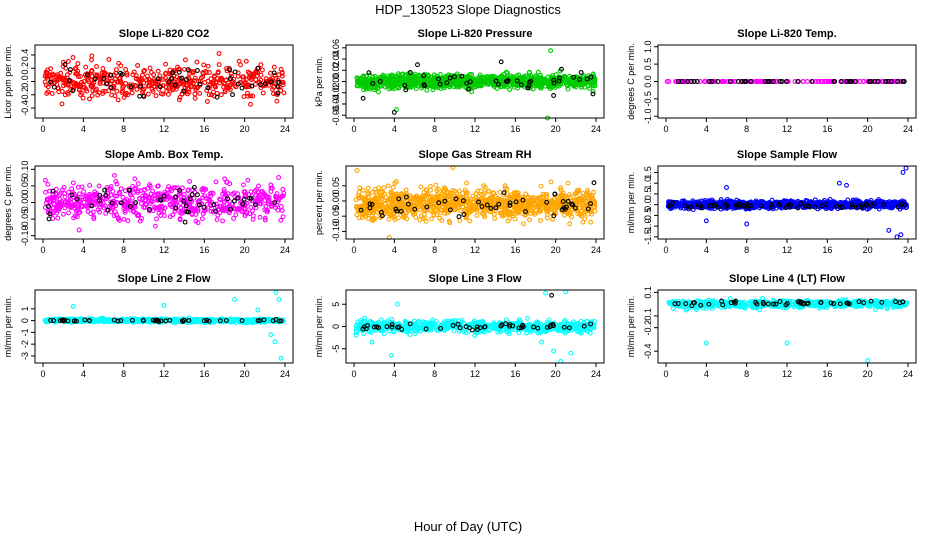 This screenshot has width=936, height=540. I want to click on y-tick-label: -0.2, so click(25, 95).